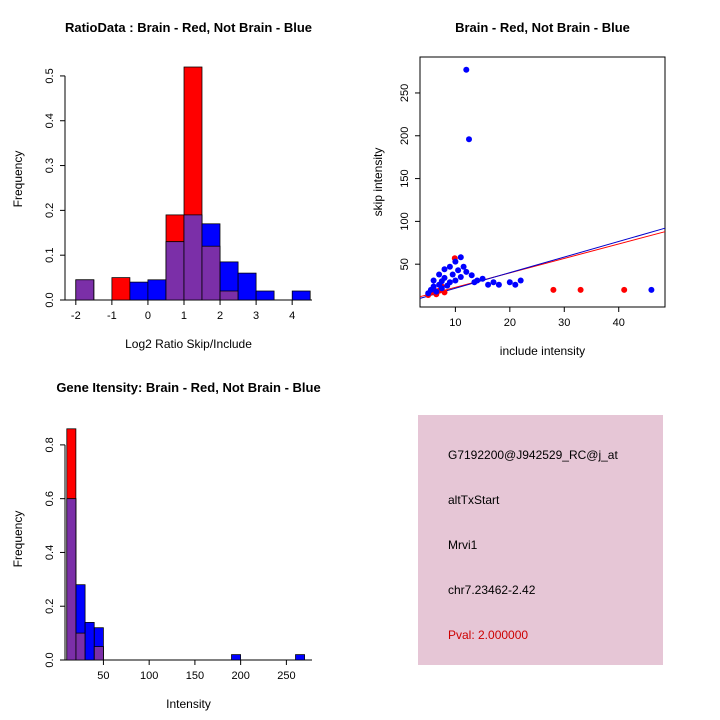 The width and height of the screenshot is (720, 720). I want to click on info-pval: Pval: 2.000000, so click(488, 635).